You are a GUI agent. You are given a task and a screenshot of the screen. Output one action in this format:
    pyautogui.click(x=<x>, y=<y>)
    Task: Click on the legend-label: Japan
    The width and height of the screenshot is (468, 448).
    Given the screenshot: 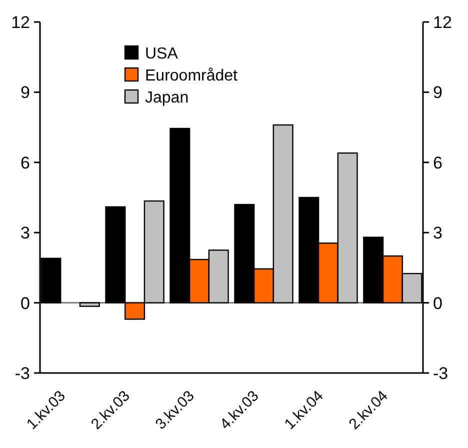 What is the action you would take?
    pyautogui.click(x=167, y=98)
    